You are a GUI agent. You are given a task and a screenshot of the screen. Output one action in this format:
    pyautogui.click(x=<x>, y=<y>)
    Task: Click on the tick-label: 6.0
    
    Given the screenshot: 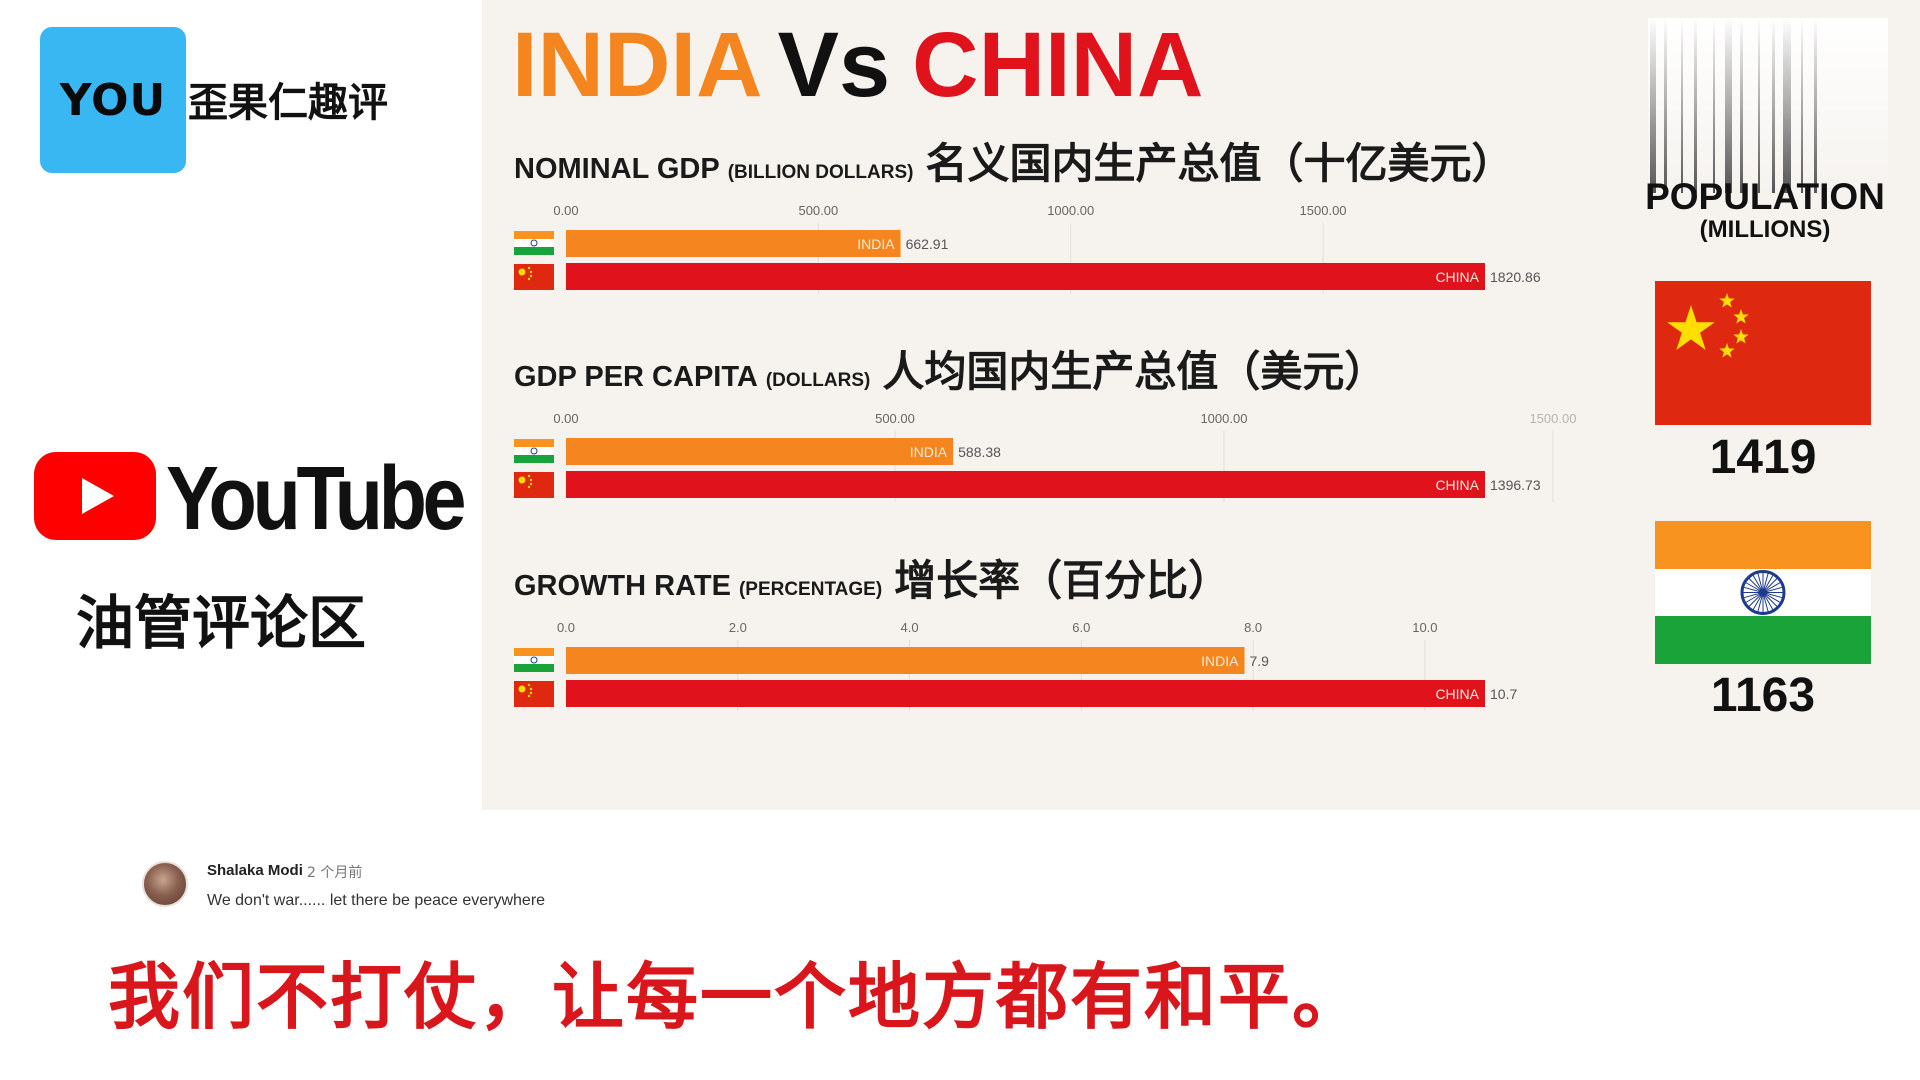 What is the action you would take?
    pyautogui.click(x=1081, y=627)
    